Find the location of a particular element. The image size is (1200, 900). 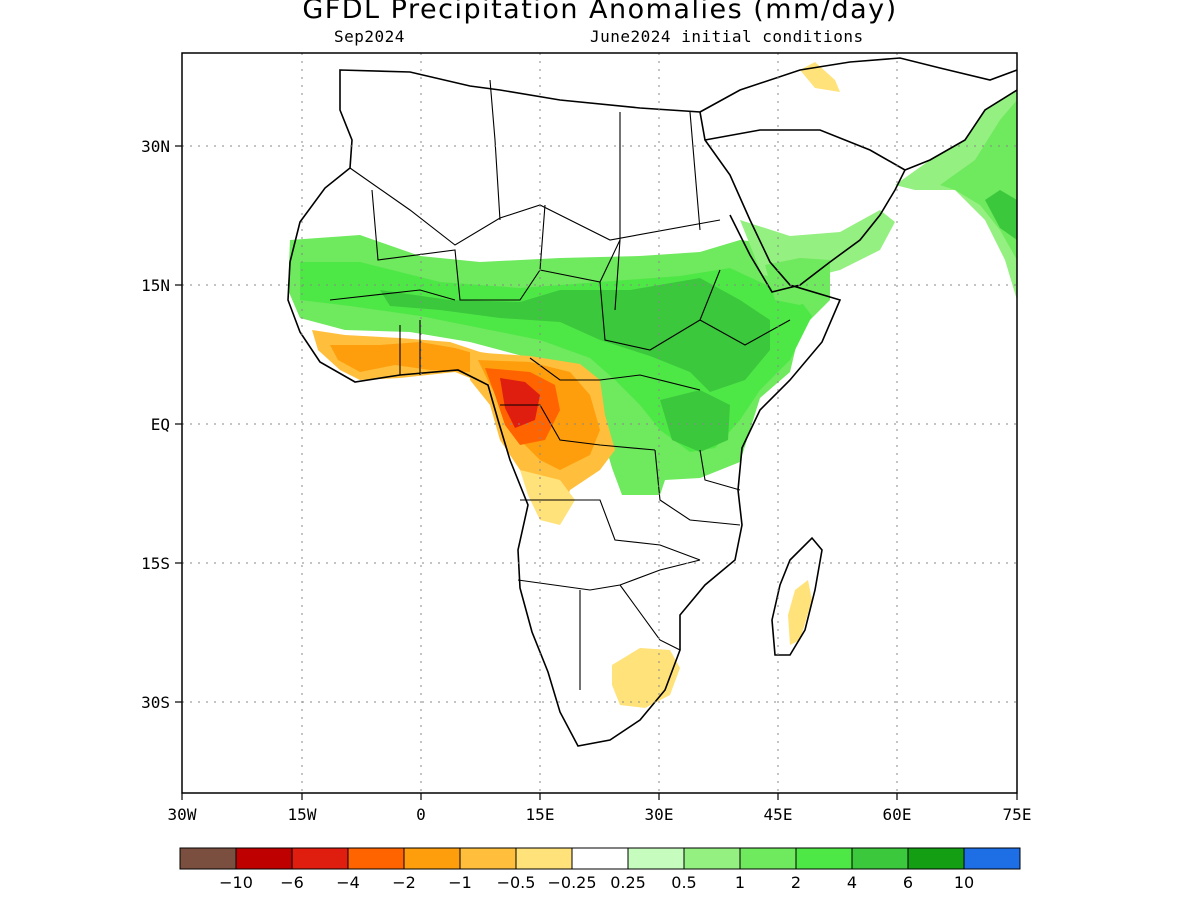

lon-tick-label: 75E is located at coordinates (1017, 814).